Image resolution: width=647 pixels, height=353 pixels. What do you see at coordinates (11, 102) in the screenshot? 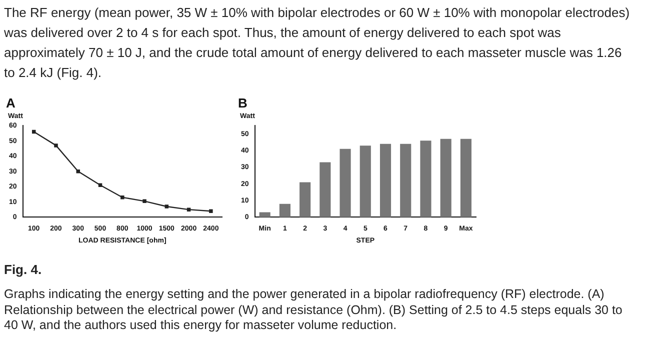
I see `chart-title: A` at bounding box center [11, 102].